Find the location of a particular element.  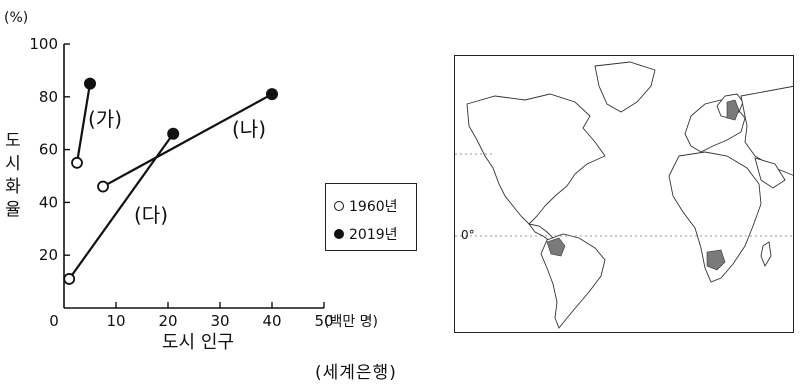

source-caption: (세계은행) is located at coordinates (356, 373).